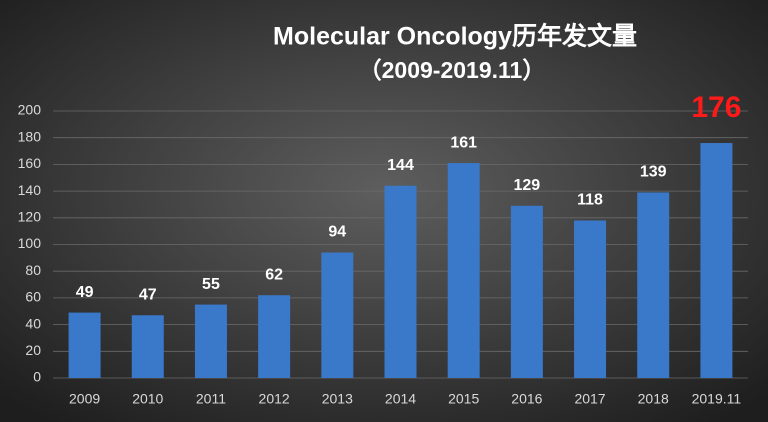  Describe the element at coordinates (147, 399) in the screenshot. I see `x-tick-label: 2010` at that location.